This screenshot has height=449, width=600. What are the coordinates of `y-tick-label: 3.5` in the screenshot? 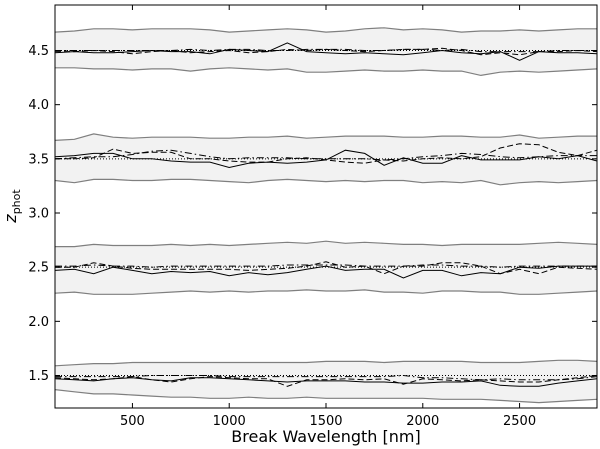 It's located at (38, 159).